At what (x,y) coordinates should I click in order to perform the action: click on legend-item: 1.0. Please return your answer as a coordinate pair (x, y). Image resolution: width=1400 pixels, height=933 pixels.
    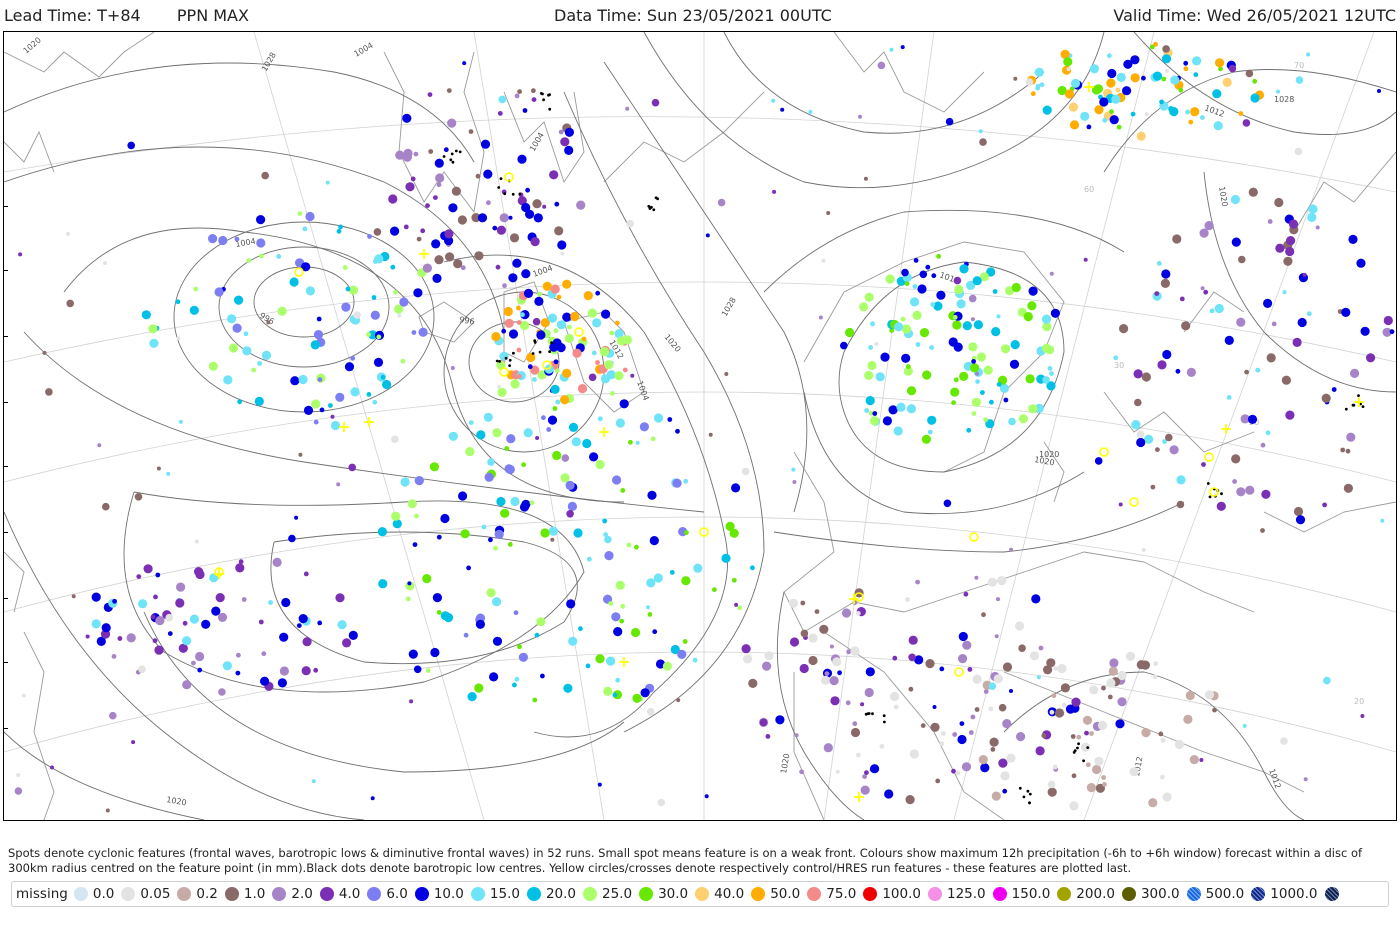
    Looking at the image, I should click on (244, 894).